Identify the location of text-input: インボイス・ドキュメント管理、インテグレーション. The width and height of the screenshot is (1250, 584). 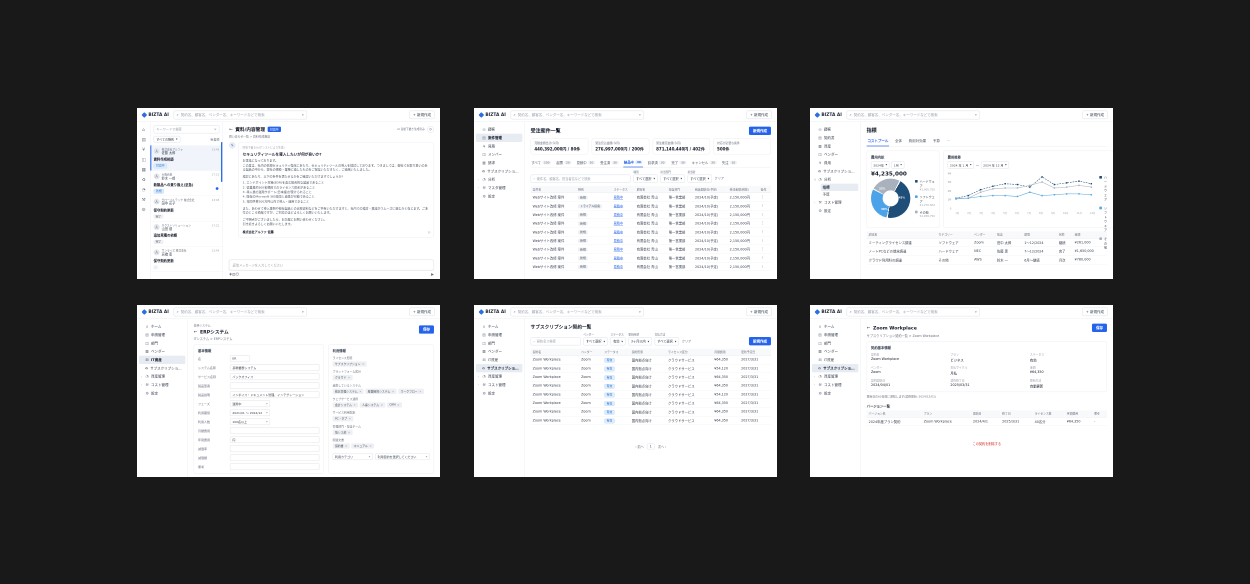
(274, 394).